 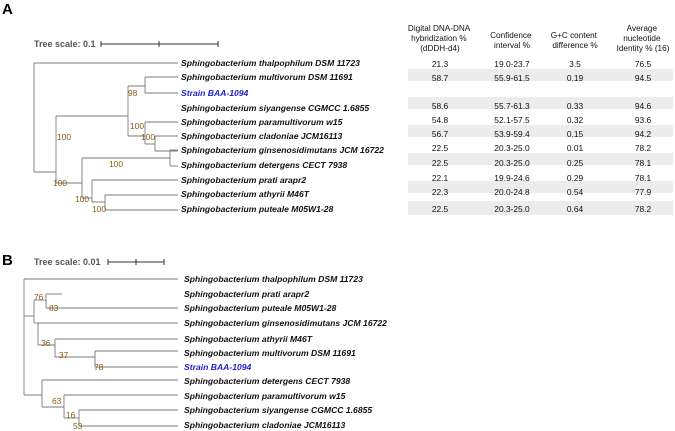 What do you see at coordinates (82, 199) in the screenshot?
I see `panel-a-bootstrap-7: 100` at bounding box center [82, 199].